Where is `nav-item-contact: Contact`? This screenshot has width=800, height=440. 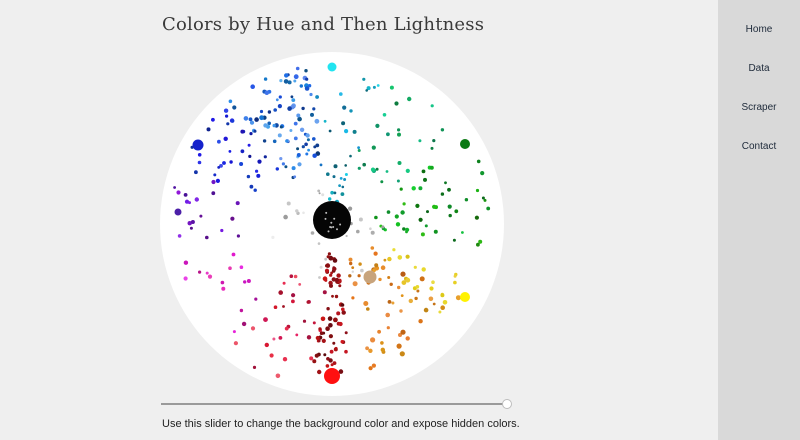
nav-item-contact: Contact is located at coordinates (759, 146).